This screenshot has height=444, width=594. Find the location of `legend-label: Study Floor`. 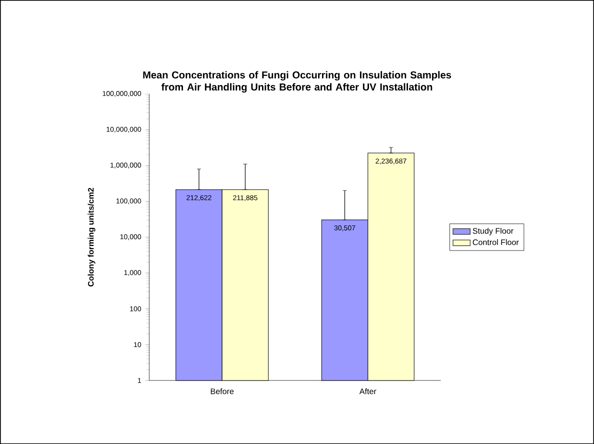

legend-label: Study Floor is located at coordinates (493, 232).